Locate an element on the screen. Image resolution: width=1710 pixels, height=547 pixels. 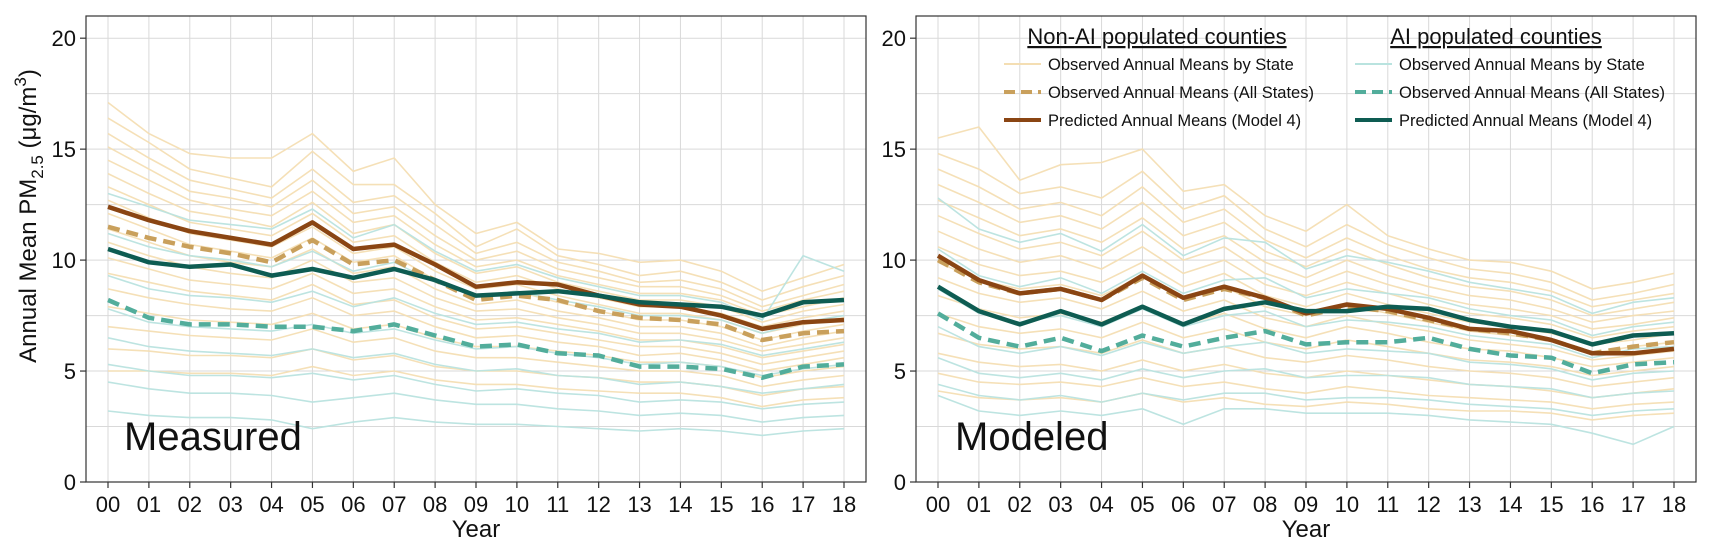
legend-label-ai-state: Observed Annual Means by State is located at coordinates (1522, 65).